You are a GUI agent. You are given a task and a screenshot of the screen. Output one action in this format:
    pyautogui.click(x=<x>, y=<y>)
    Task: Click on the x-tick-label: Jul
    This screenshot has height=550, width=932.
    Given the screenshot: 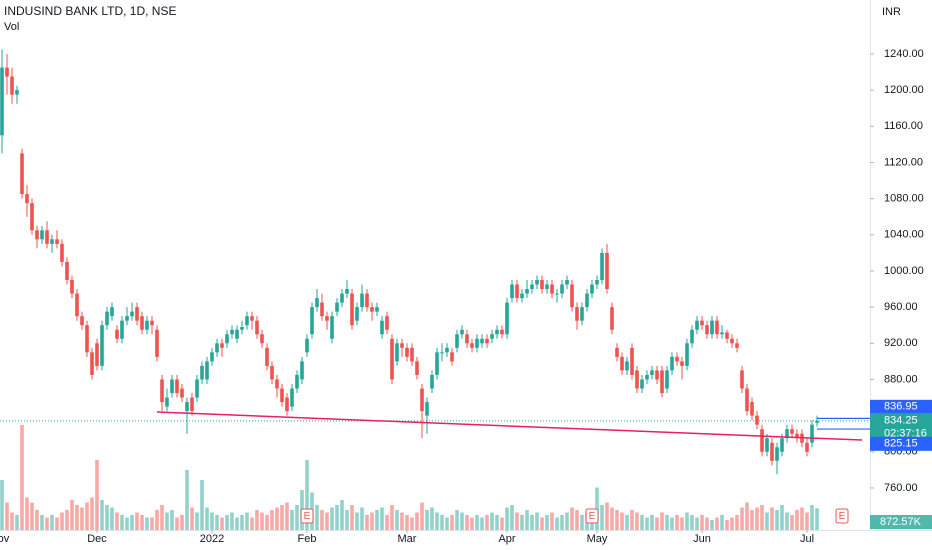 What is the action you would take?
    pyautogui.click(x=807, y=539)
    